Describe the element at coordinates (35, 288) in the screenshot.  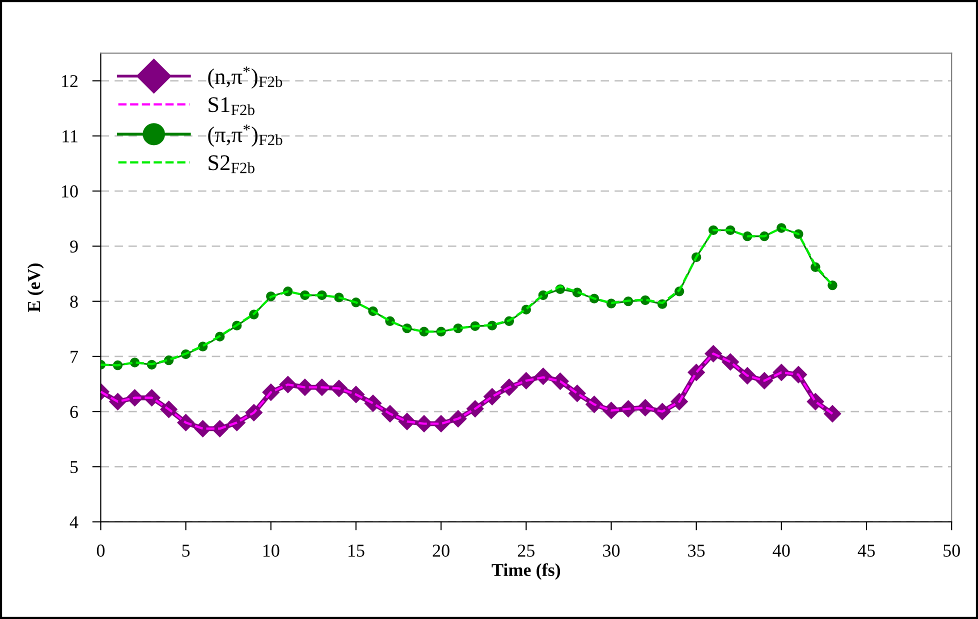
I see `y-axis-title: E (eV)` at that location.